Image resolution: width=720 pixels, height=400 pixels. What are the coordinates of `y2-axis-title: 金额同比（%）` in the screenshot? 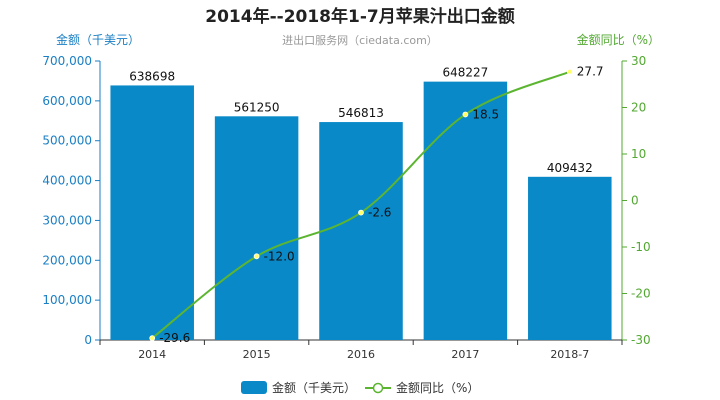 It's located at (618, 39).